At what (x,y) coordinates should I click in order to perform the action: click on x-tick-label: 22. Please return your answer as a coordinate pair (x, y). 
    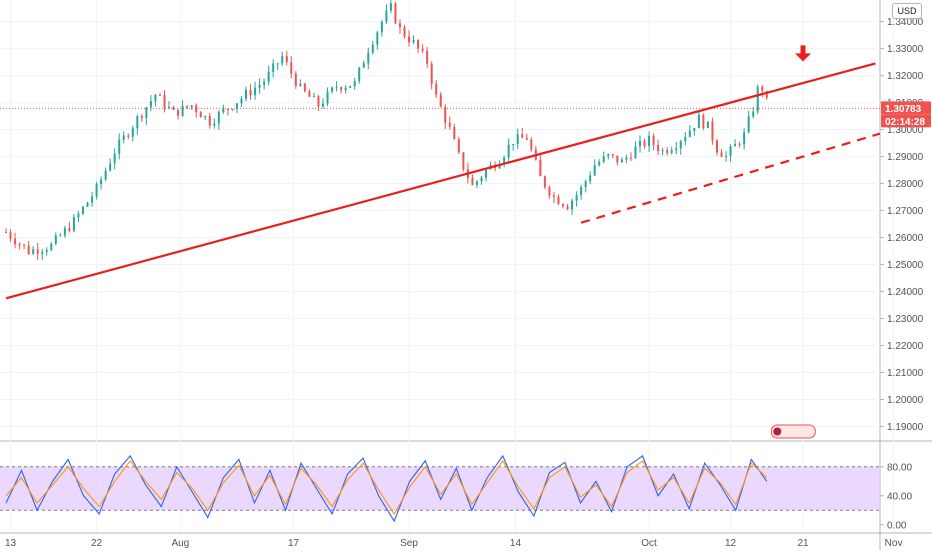
    Looking at the image, I should click on (97, 543).